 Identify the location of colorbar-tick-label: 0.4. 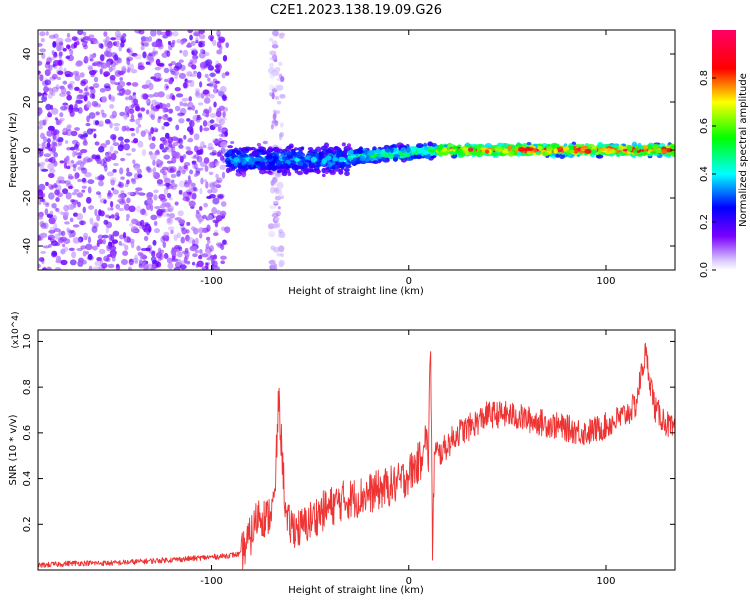
(704, 174).